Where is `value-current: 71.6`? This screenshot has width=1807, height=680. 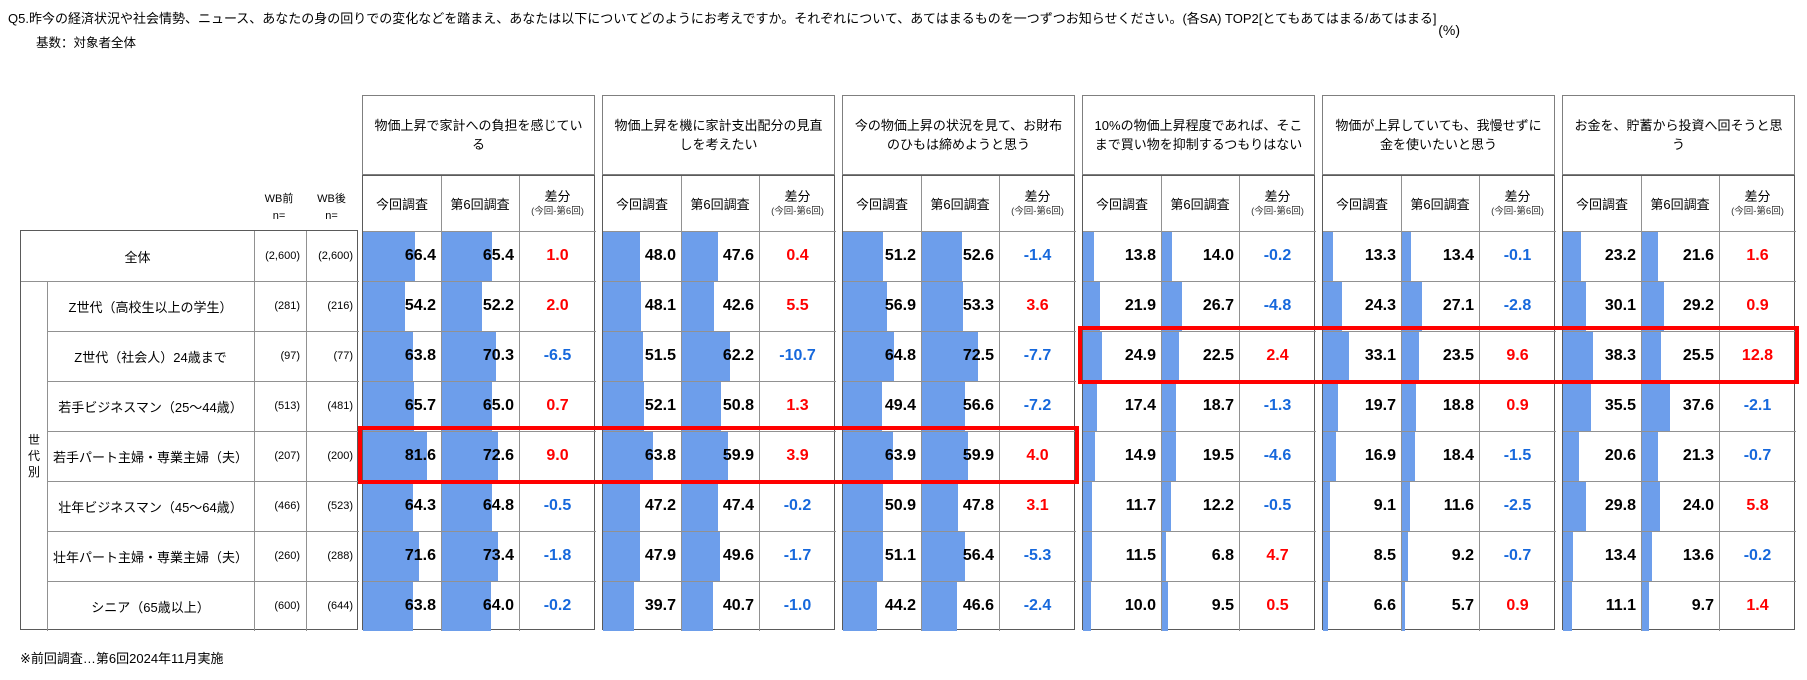
value-current: 71.6 is located at coordinates (420, 555).